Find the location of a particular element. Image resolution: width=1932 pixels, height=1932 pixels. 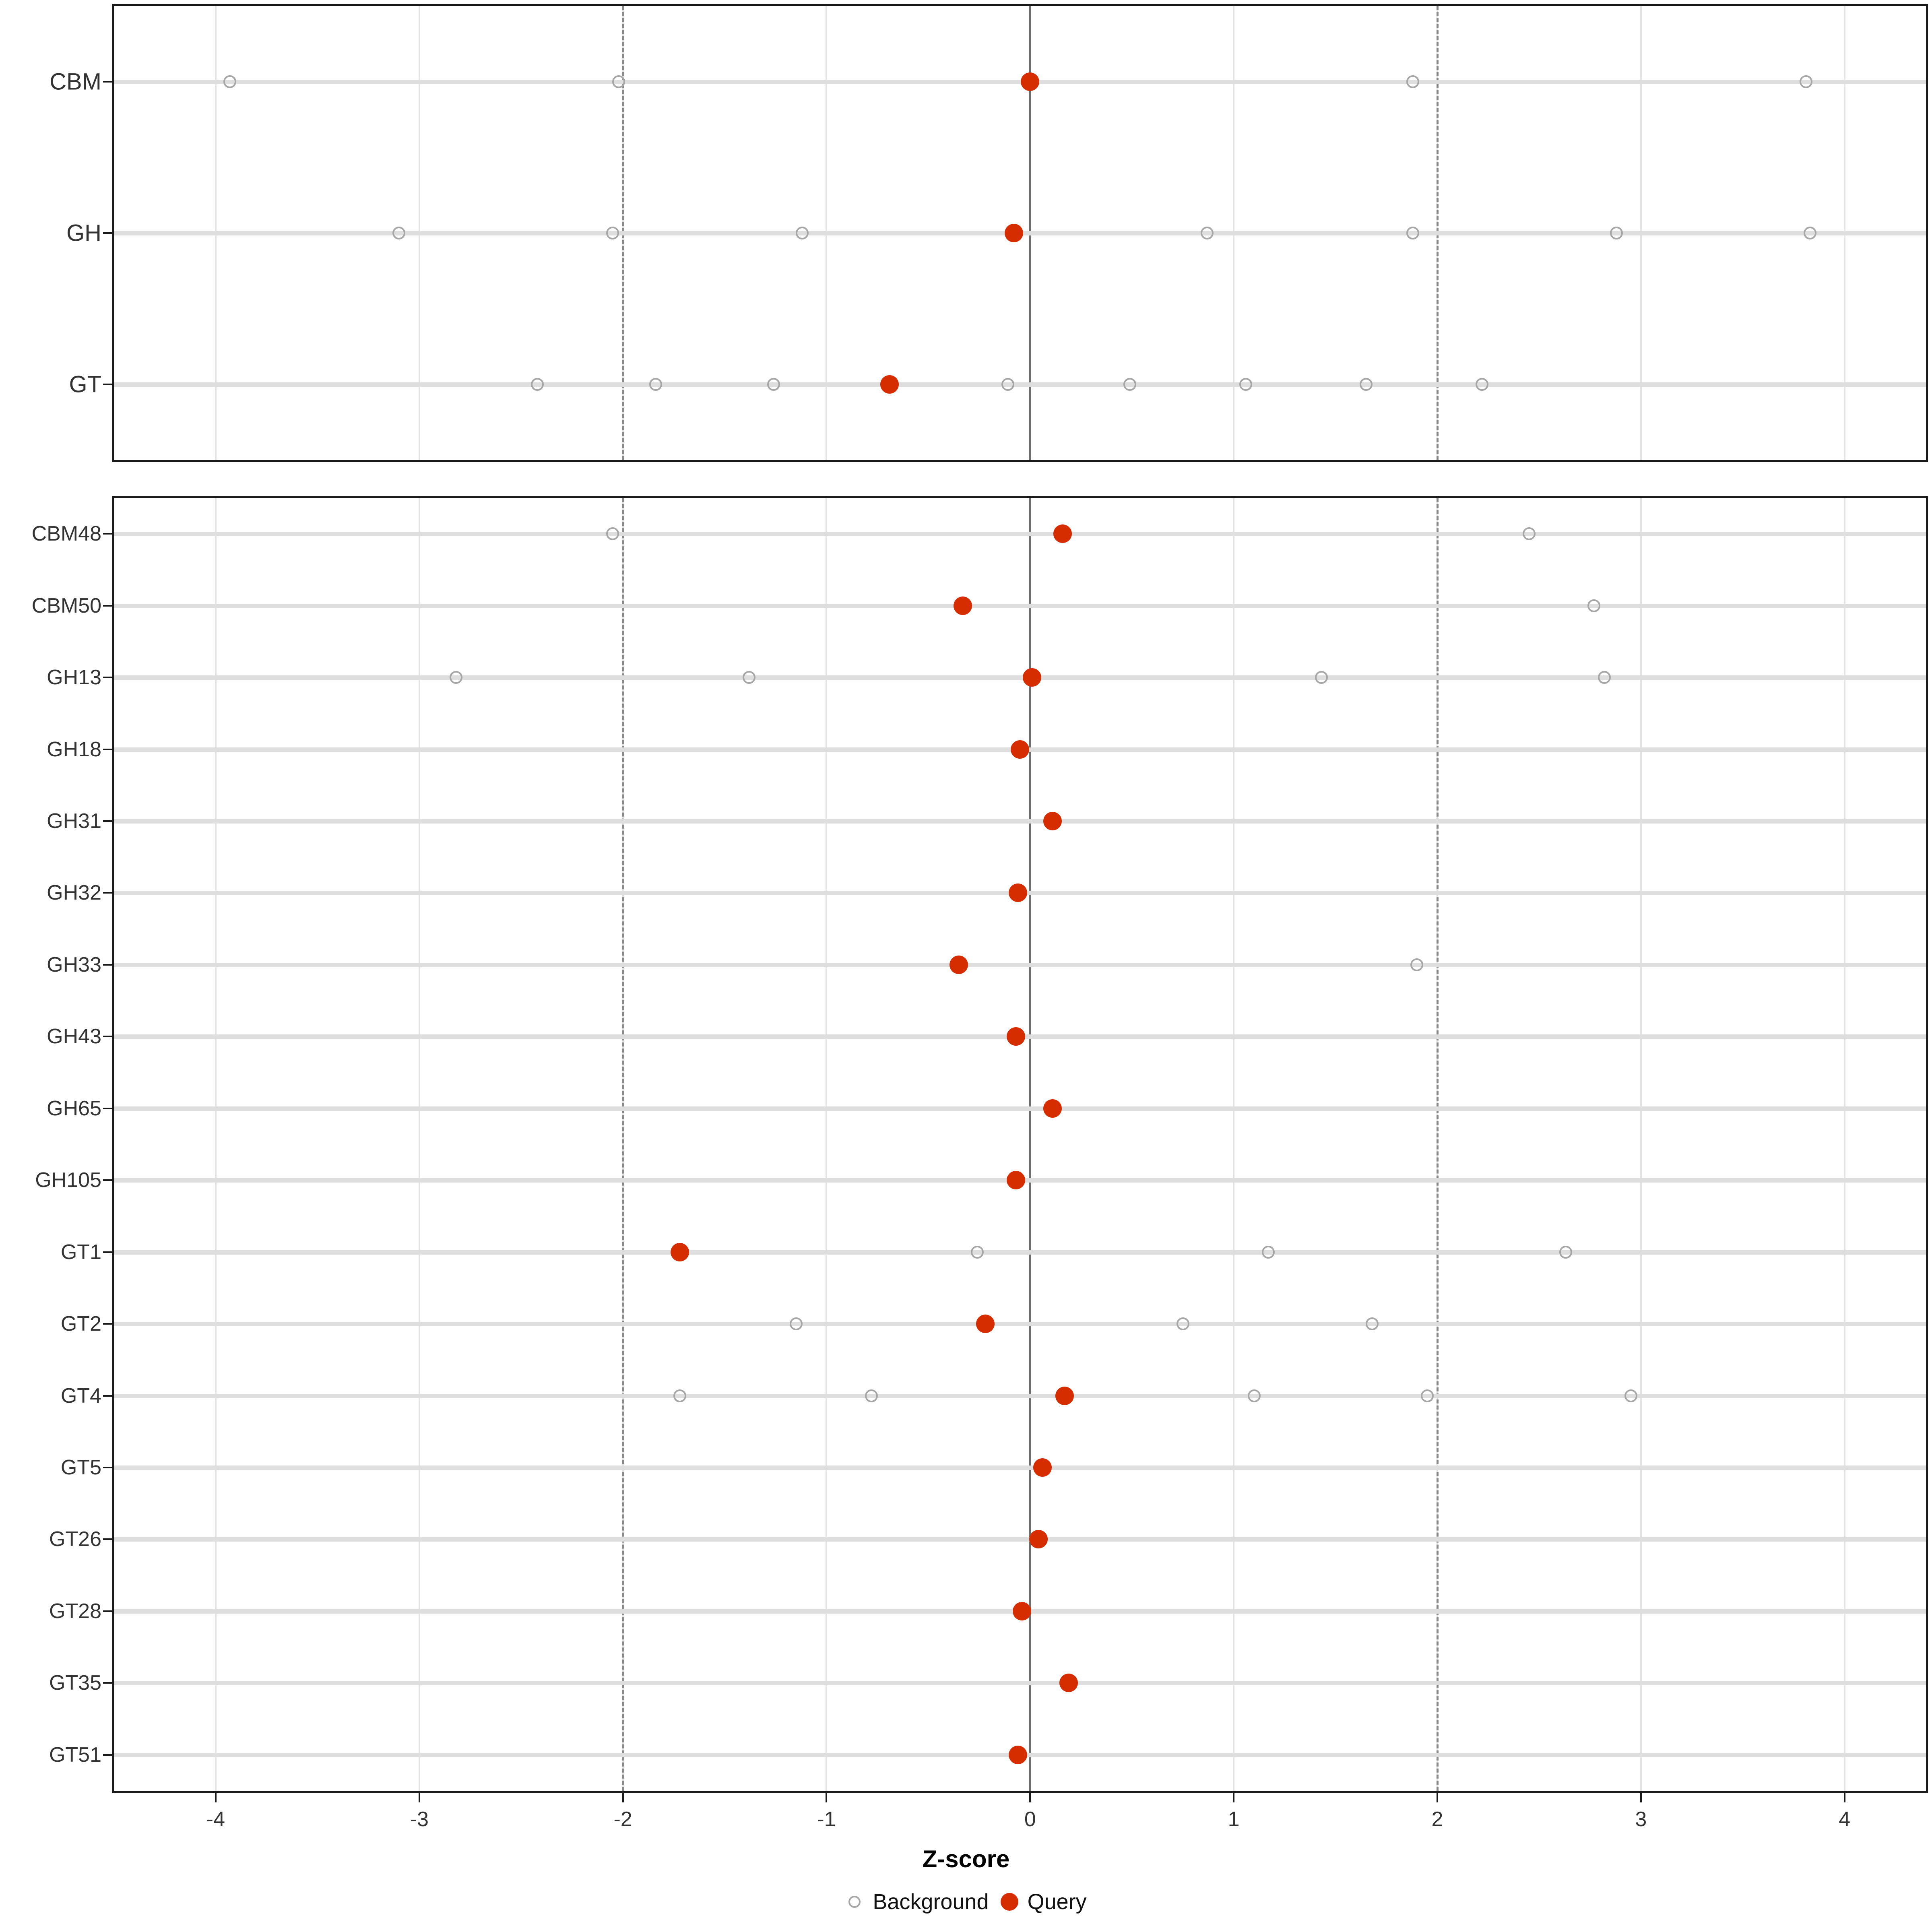

legend-item-query: Query is located at coordinates (1043, 1901).